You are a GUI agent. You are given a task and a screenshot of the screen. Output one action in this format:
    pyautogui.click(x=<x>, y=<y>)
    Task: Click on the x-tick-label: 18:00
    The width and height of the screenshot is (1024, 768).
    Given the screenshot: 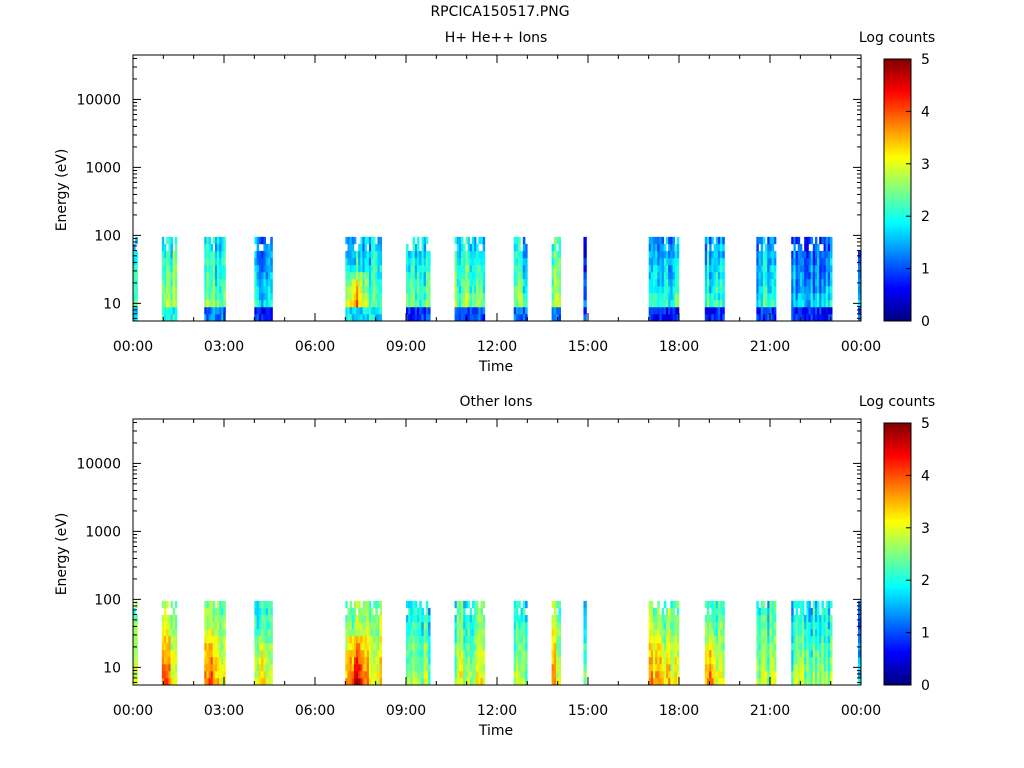 What is the action you would take?
    pyautogui.click(x=679, y=711)
    